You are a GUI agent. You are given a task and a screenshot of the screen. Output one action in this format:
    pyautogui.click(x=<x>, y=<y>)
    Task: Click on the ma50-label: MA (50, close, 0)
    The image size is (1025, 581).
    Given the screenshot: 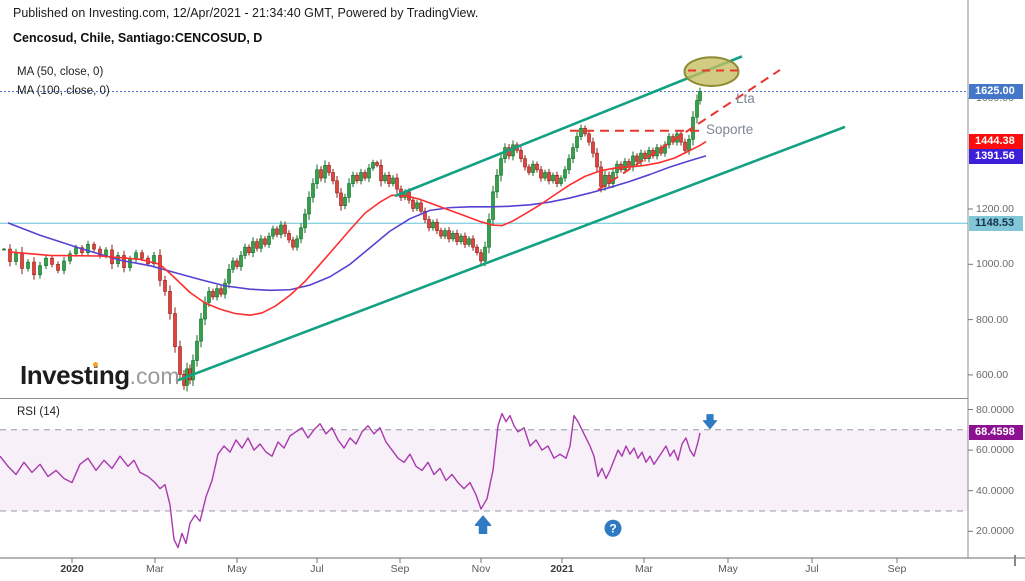 What is the action you would take?
    pyautogui.click(x=60, y=72)
    